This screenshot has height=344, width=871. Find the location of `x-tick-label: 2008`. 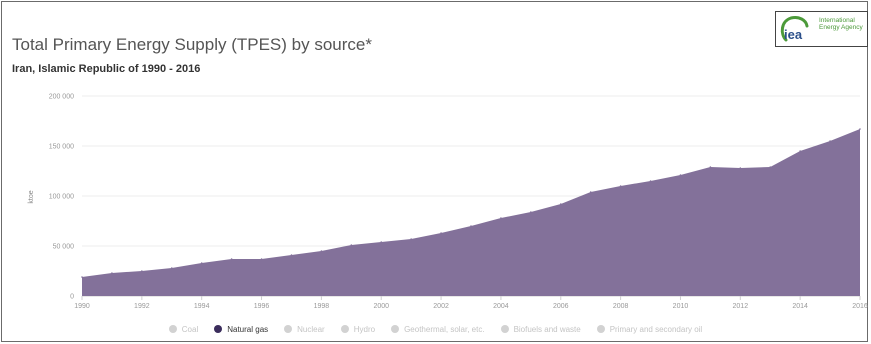

x-tick-label: 2008 is located at coordinates (621, 306).